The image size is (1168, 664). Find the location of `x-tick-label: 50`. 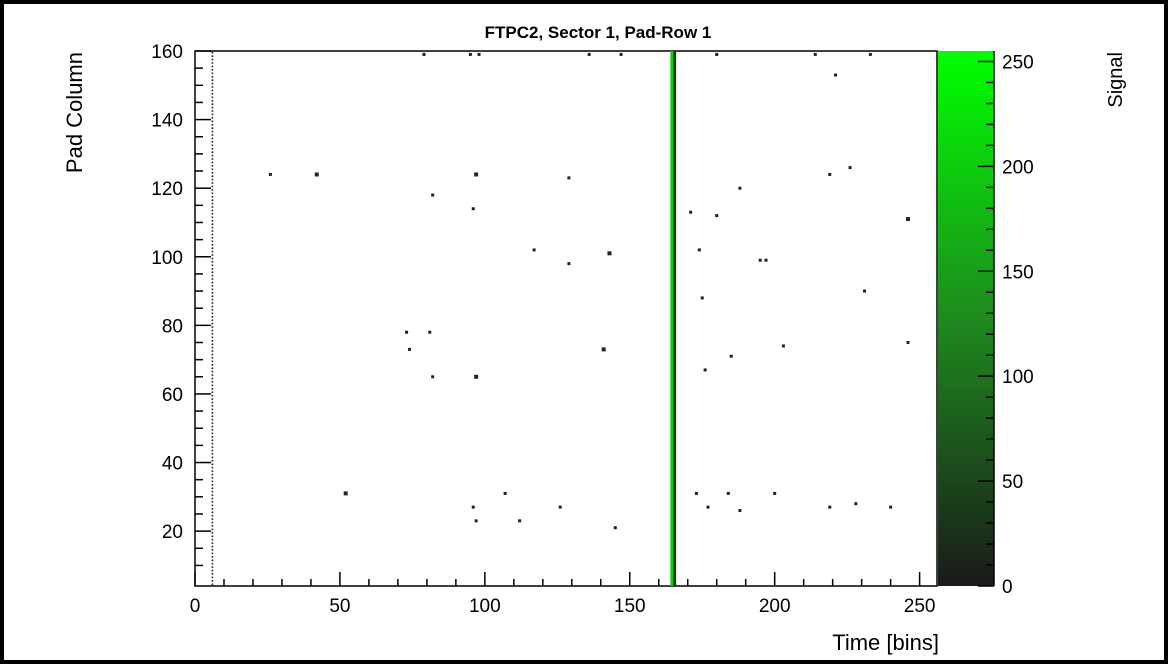

x-tick-label: 50 is located at coordinates (339, 606).